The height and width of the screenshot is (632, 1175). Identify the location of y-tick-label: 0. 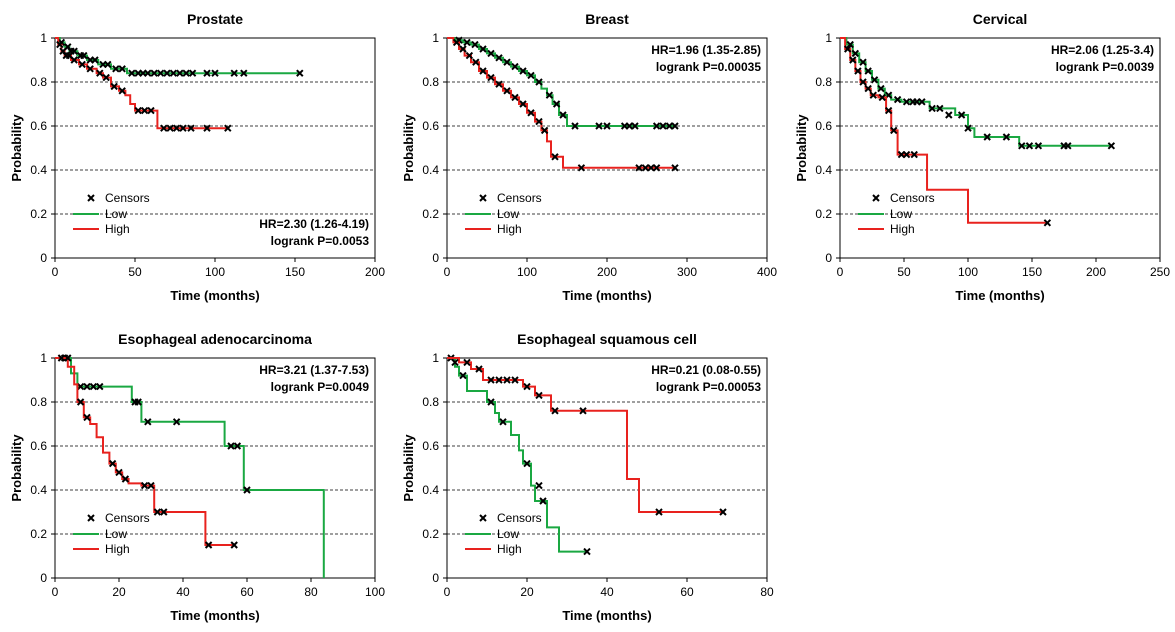
(43, 578).